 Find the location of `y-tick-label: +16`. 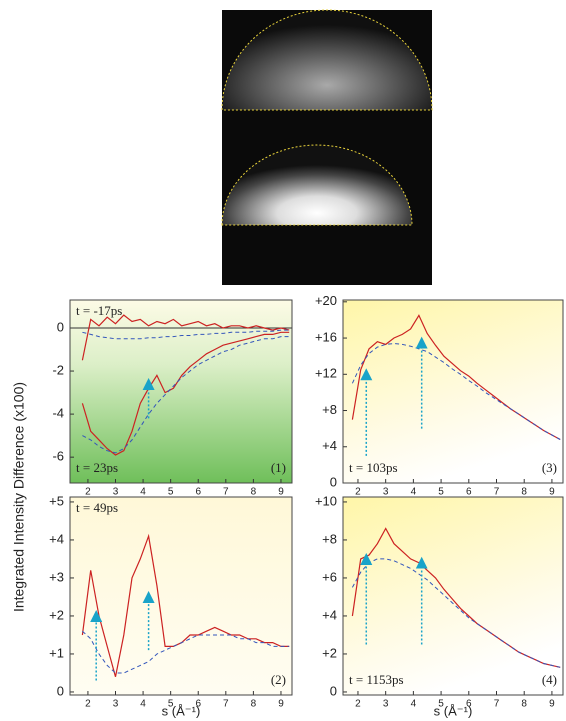

y-tick-label: +16 is located at coordinates (326, 336).